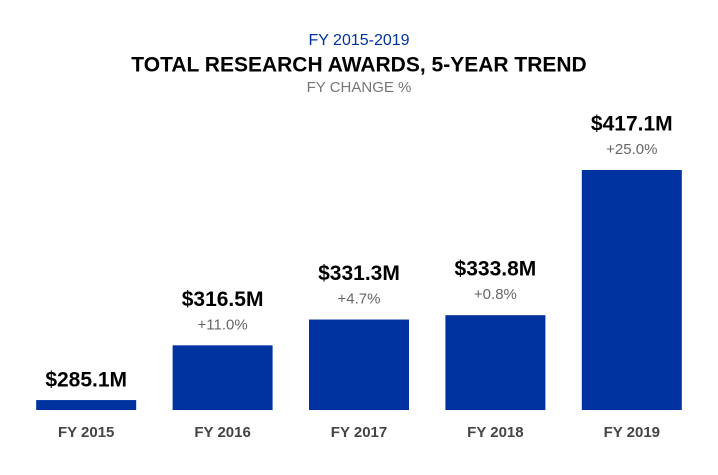  What do you see at coordinates (495, 294) in the screenshot?
I see `change-label: +0.8%` at bounding box center [495, 294].